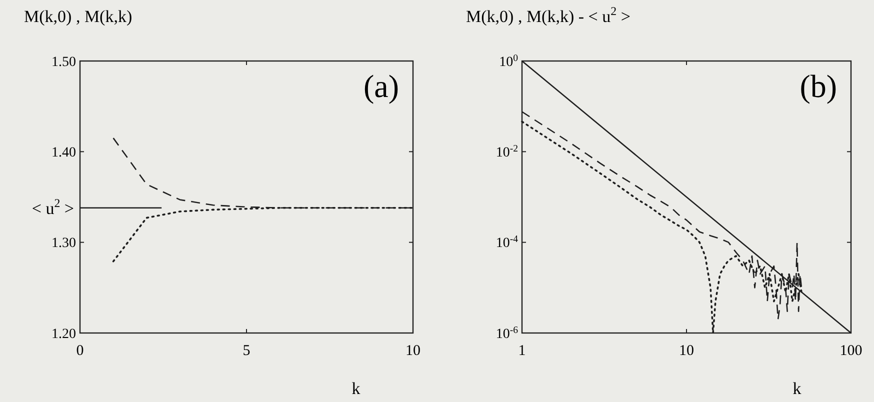 The image size is (874, 402). What do you see at coordinates (851, 351) in the screenshot?
I see `x-tick-label: 100` at bounding box center [851, 351].